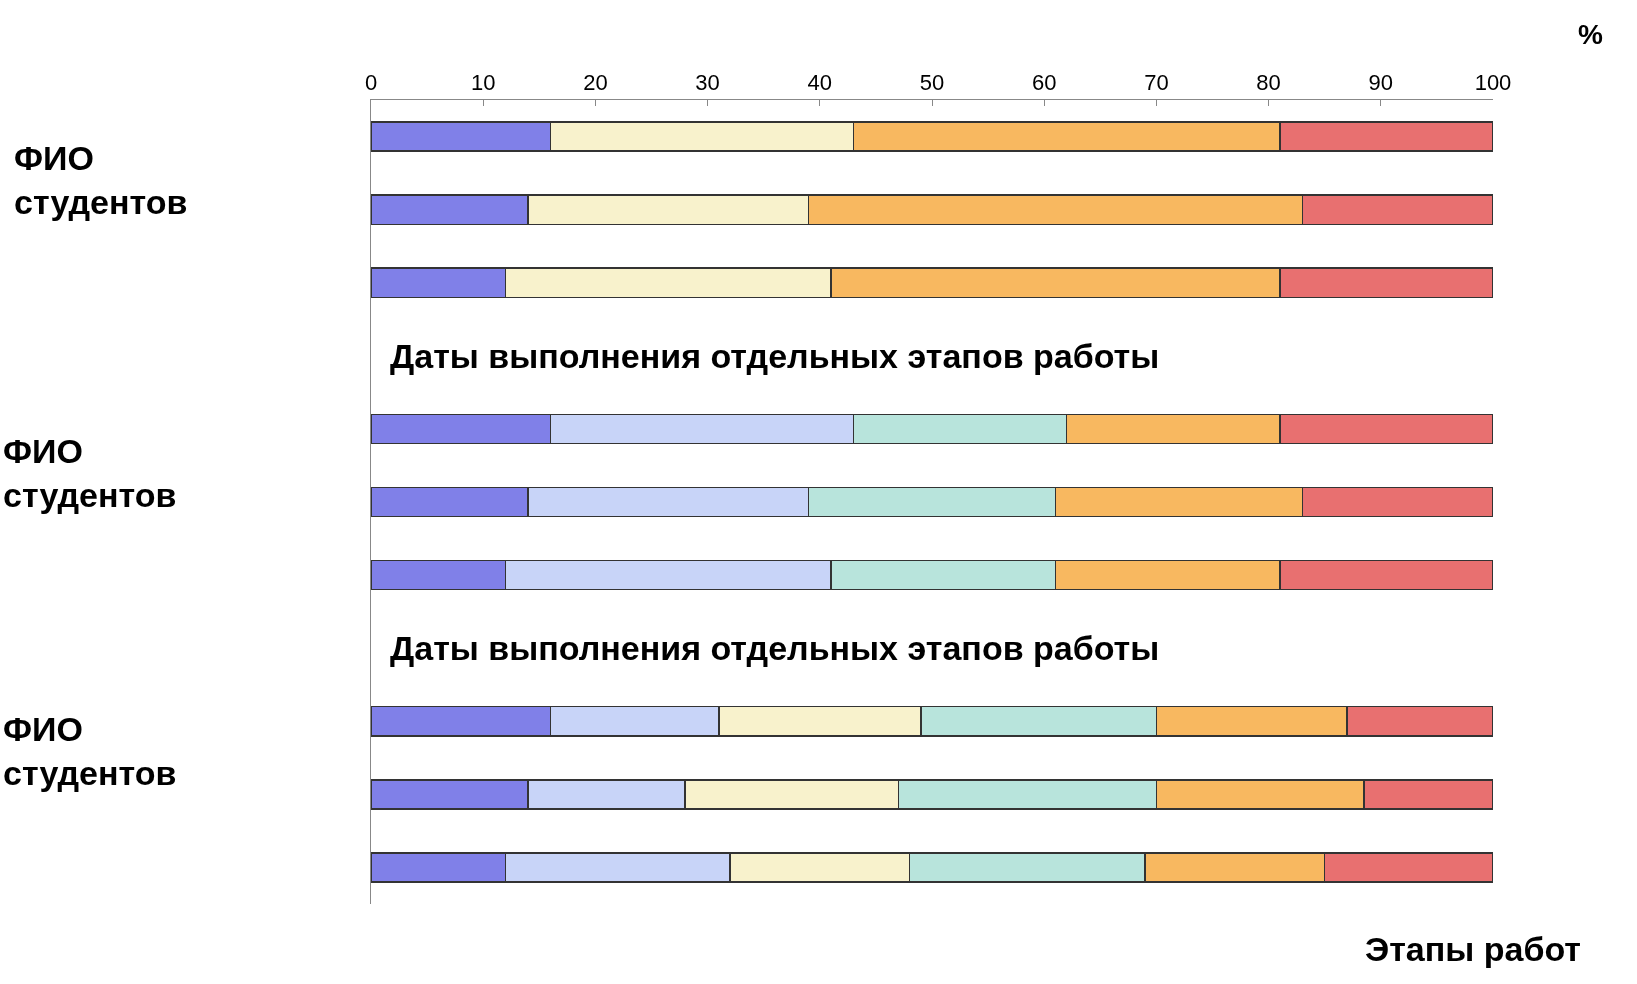 The height and width of the screenshot is (984, 1637). Describe the element at coordinates (1044, 83) in the screenshot. I see `x-tick-label: 60` at that location.